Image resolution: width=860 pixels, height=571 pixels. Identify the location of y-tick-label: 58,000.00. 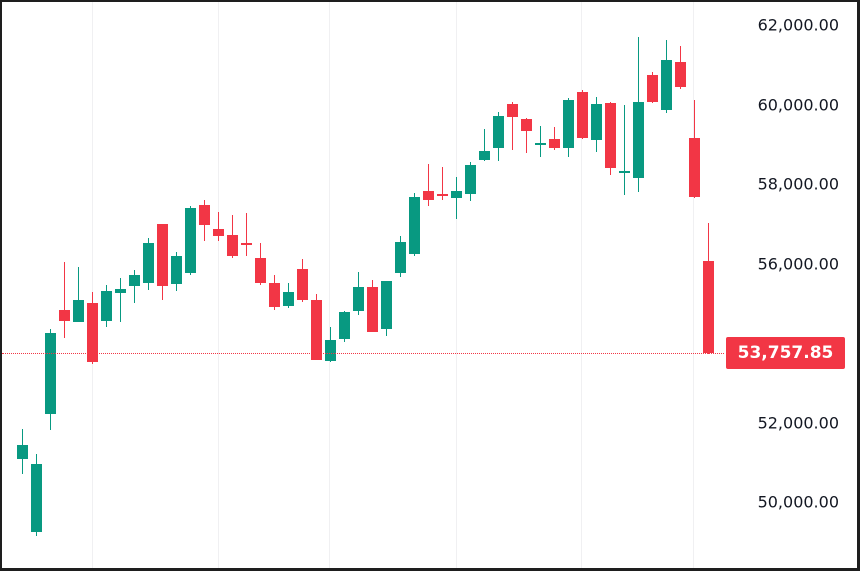
(798, 184).